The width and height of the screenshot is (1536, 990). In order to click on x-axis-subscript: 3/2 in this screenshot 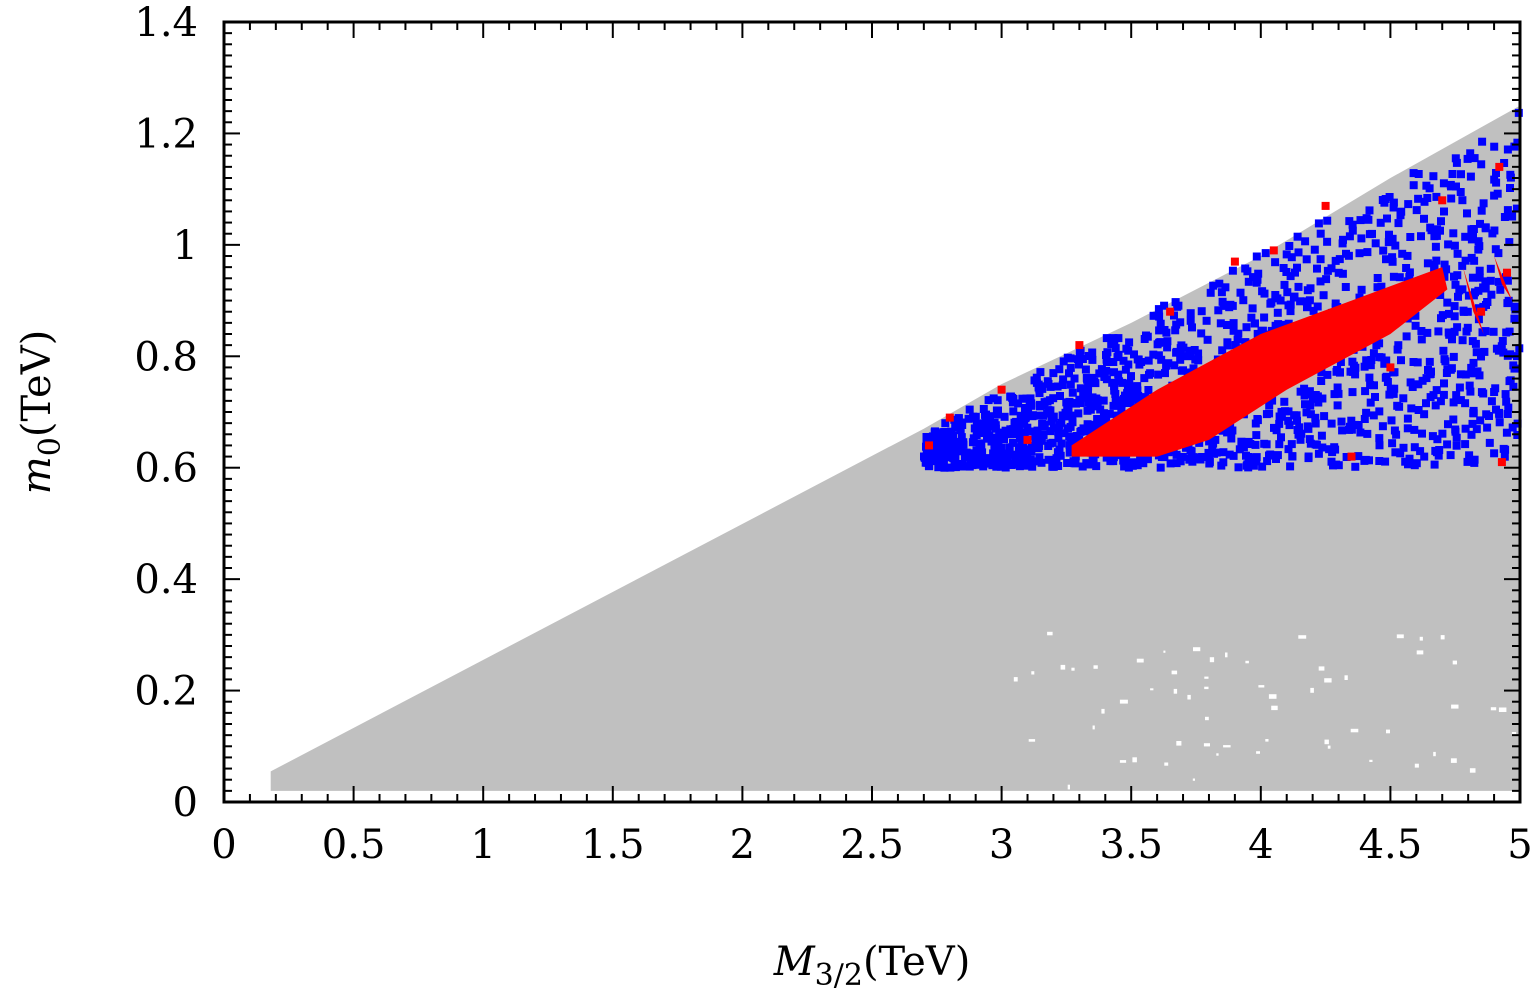, I will do `click(839, 974)`.